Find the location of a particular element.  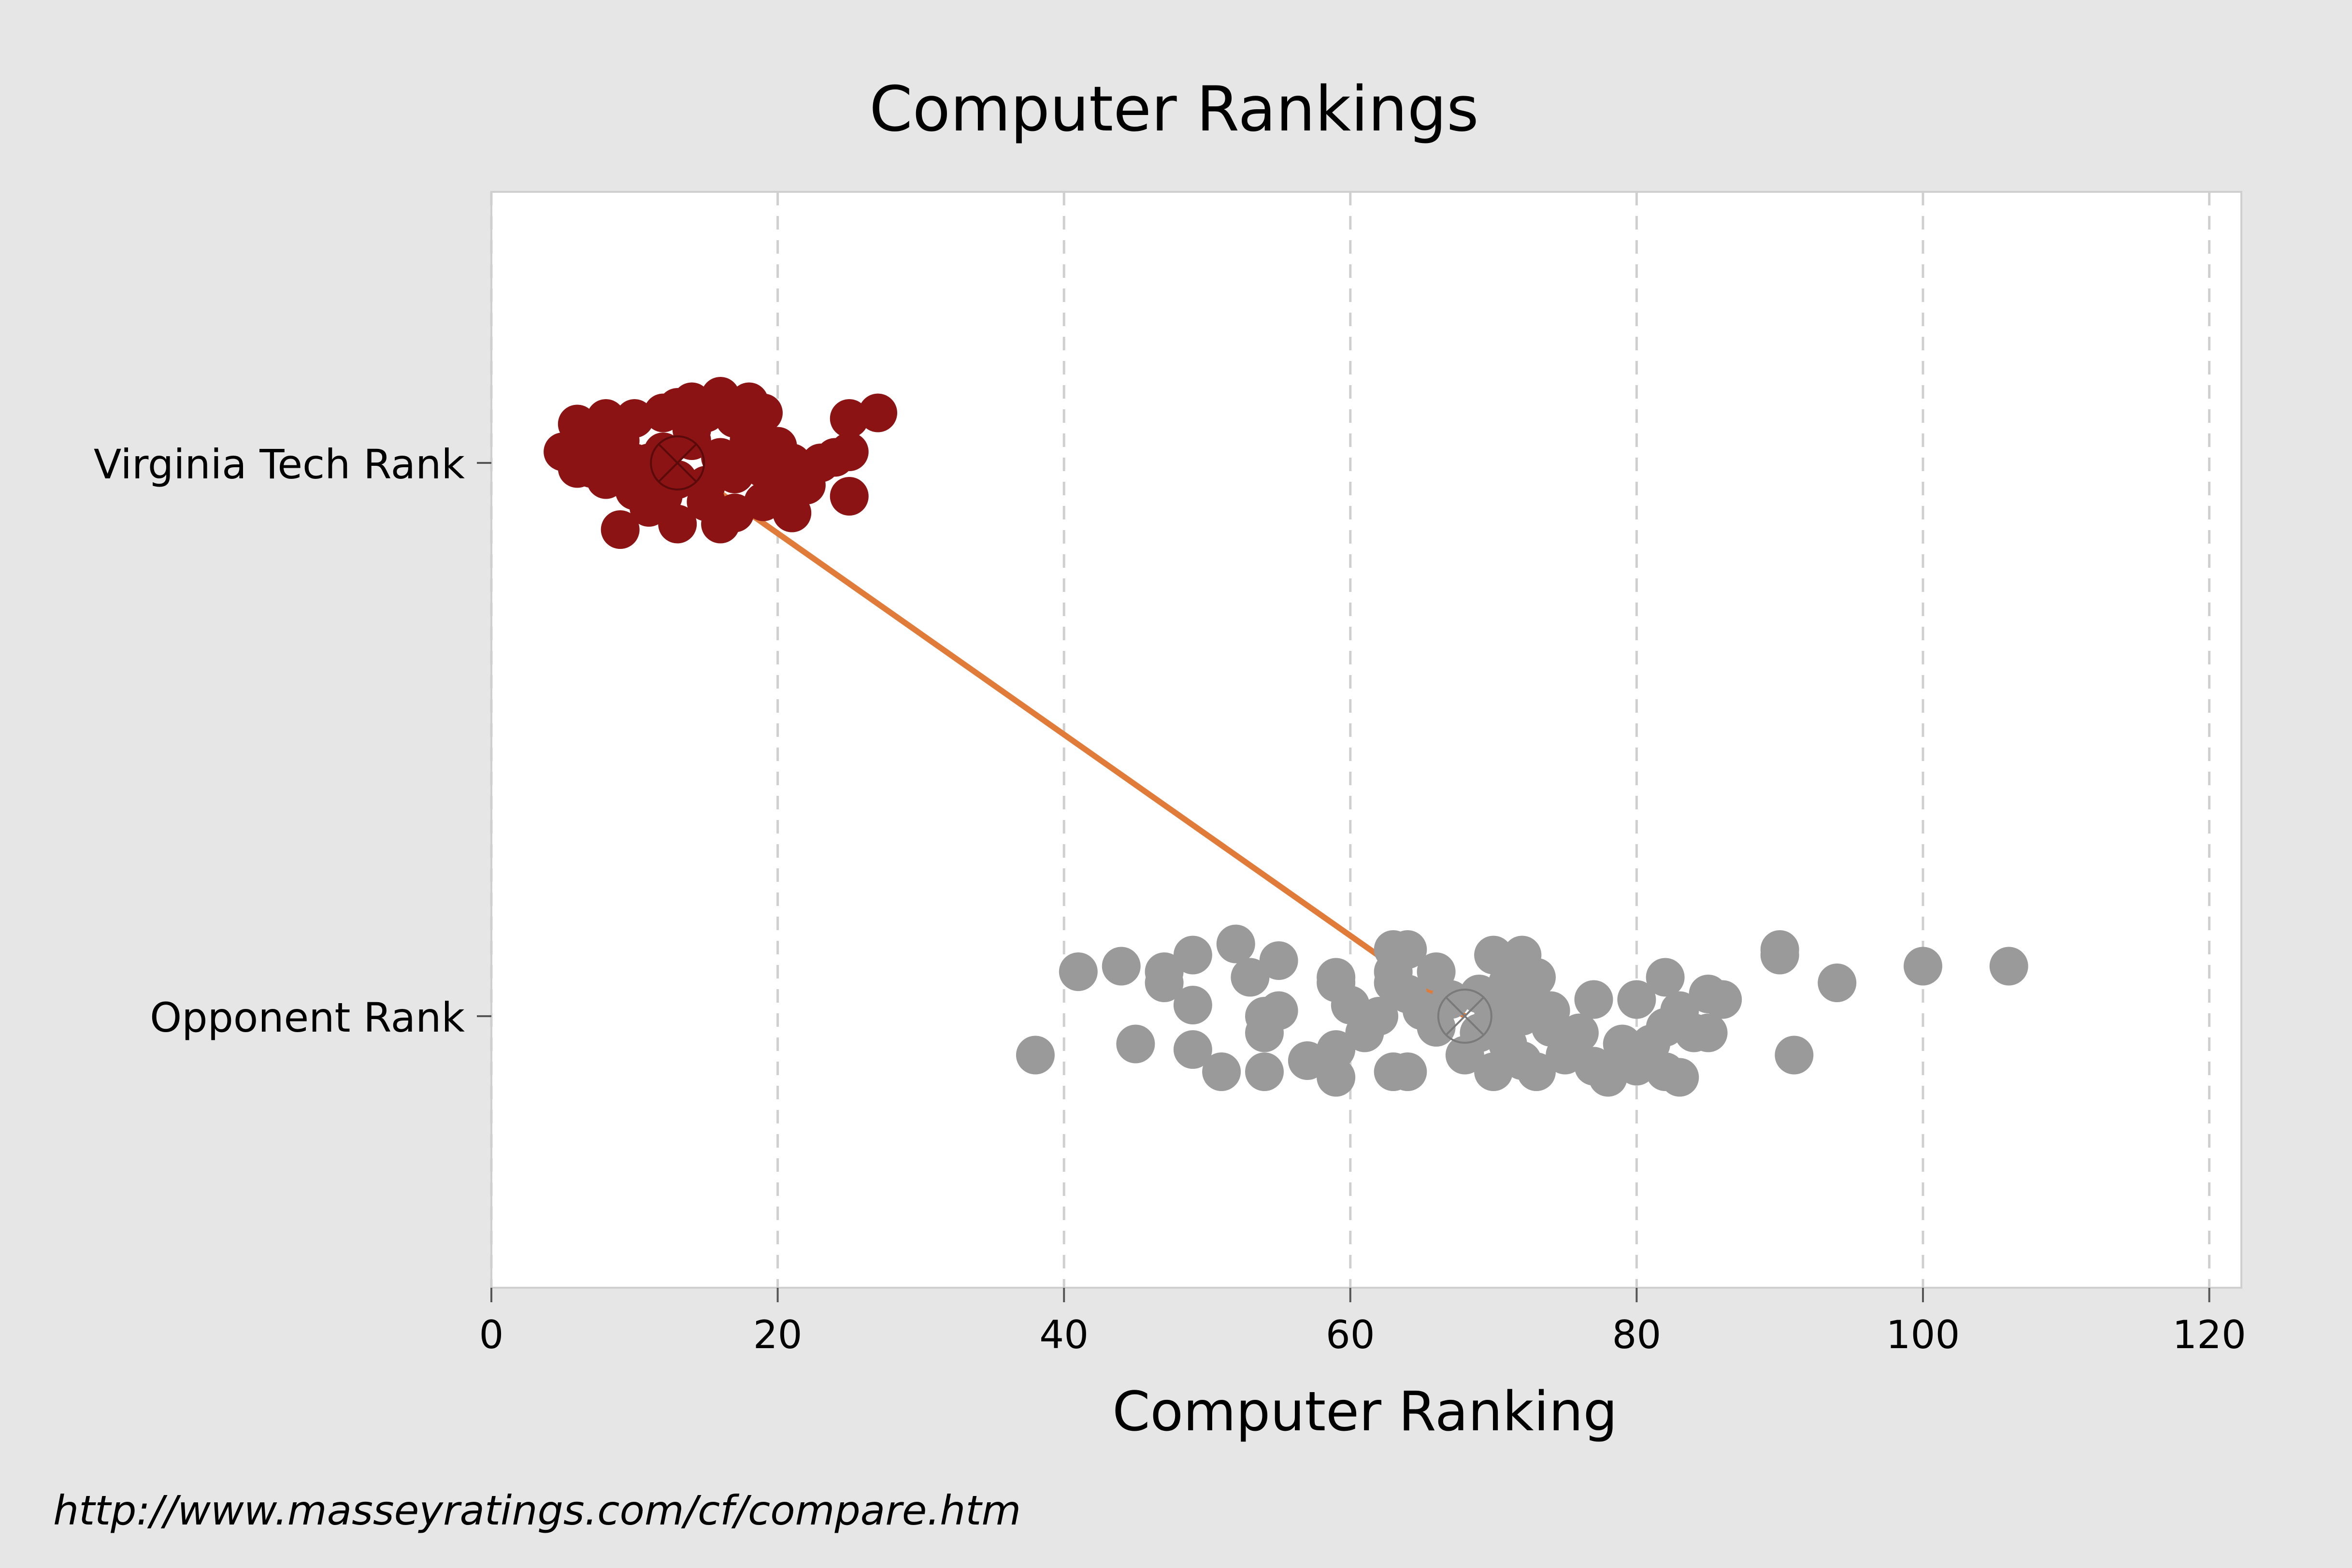

mean-connector-line is located at coordinates (1071, 739).